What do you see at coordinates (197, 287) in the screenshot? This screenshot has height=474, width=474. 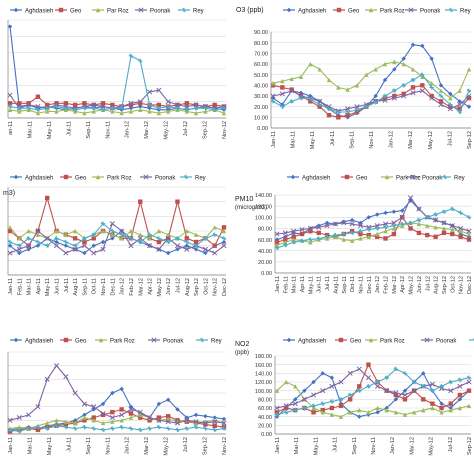 I see `x-tick-label: Sep-12` at bounding box center [197, 287].